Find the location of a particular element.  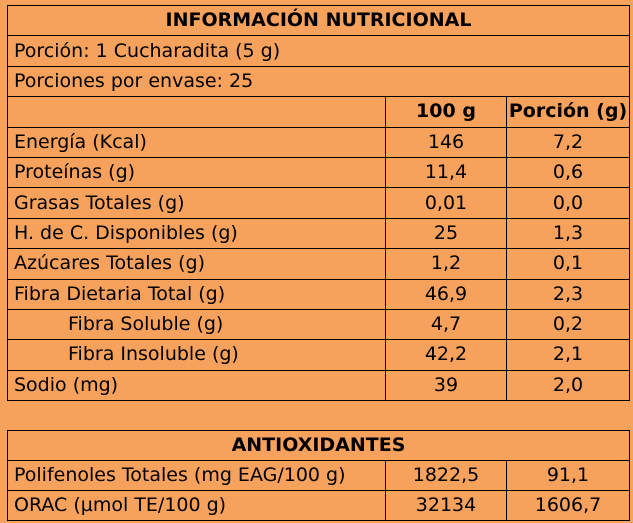

table-title-row: ANTIOXIDANTES is located at coordinates (318, 445).